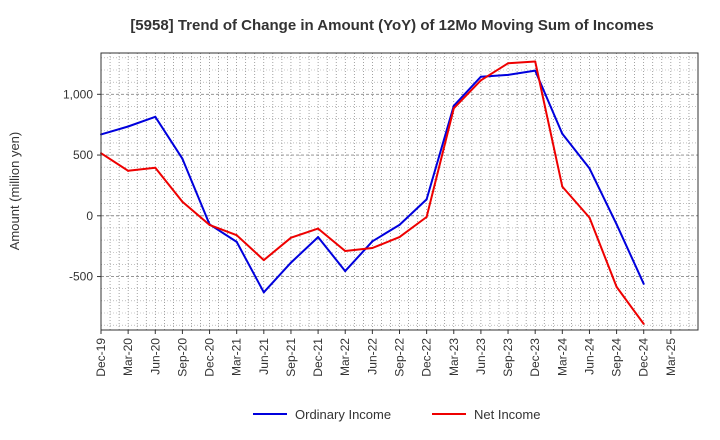  I want to click on y-tick-label: -500, so click(81, 277).